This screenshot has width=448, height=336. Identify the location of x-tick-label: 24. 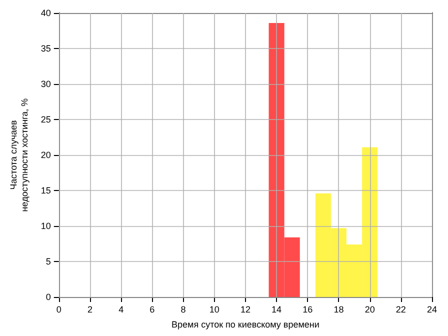
(432, 309).